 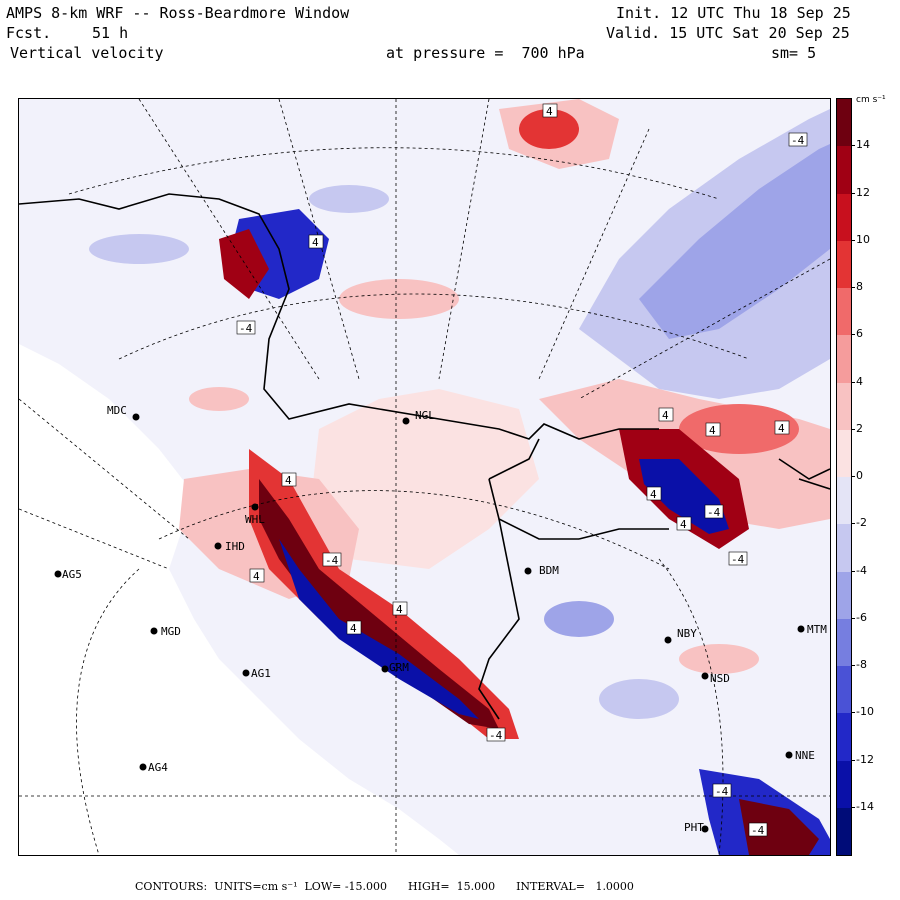 I want to click on station-whl, so click(x=255, y=507).